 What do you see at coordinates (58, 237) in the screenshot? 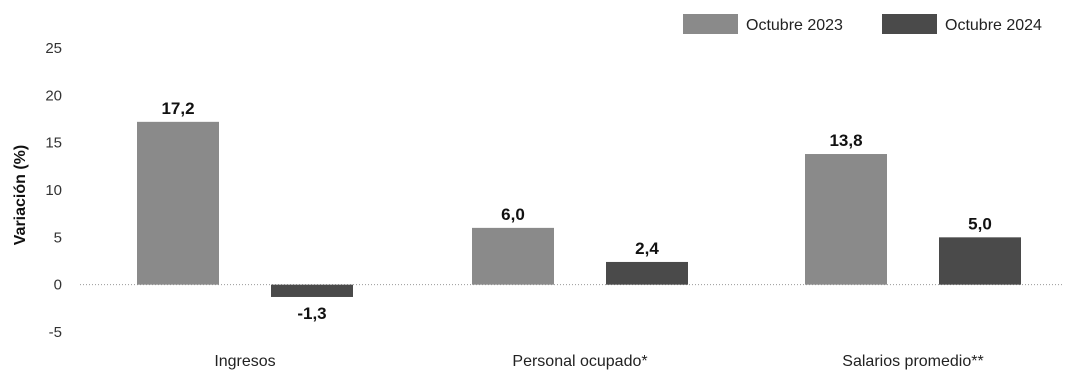
I see `y-tick-label: 5` at bounding box center [58, 237].